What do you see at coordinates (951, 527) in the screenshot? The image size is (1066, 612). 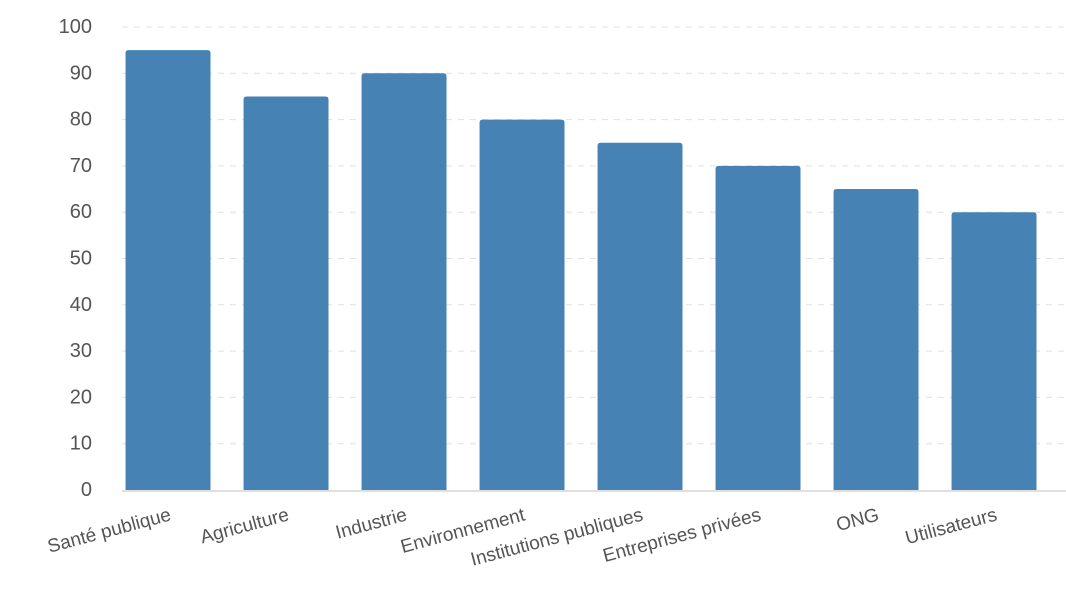 I see `x-tick-label-7: Utilisateurs` at bounding box center [951, 527].